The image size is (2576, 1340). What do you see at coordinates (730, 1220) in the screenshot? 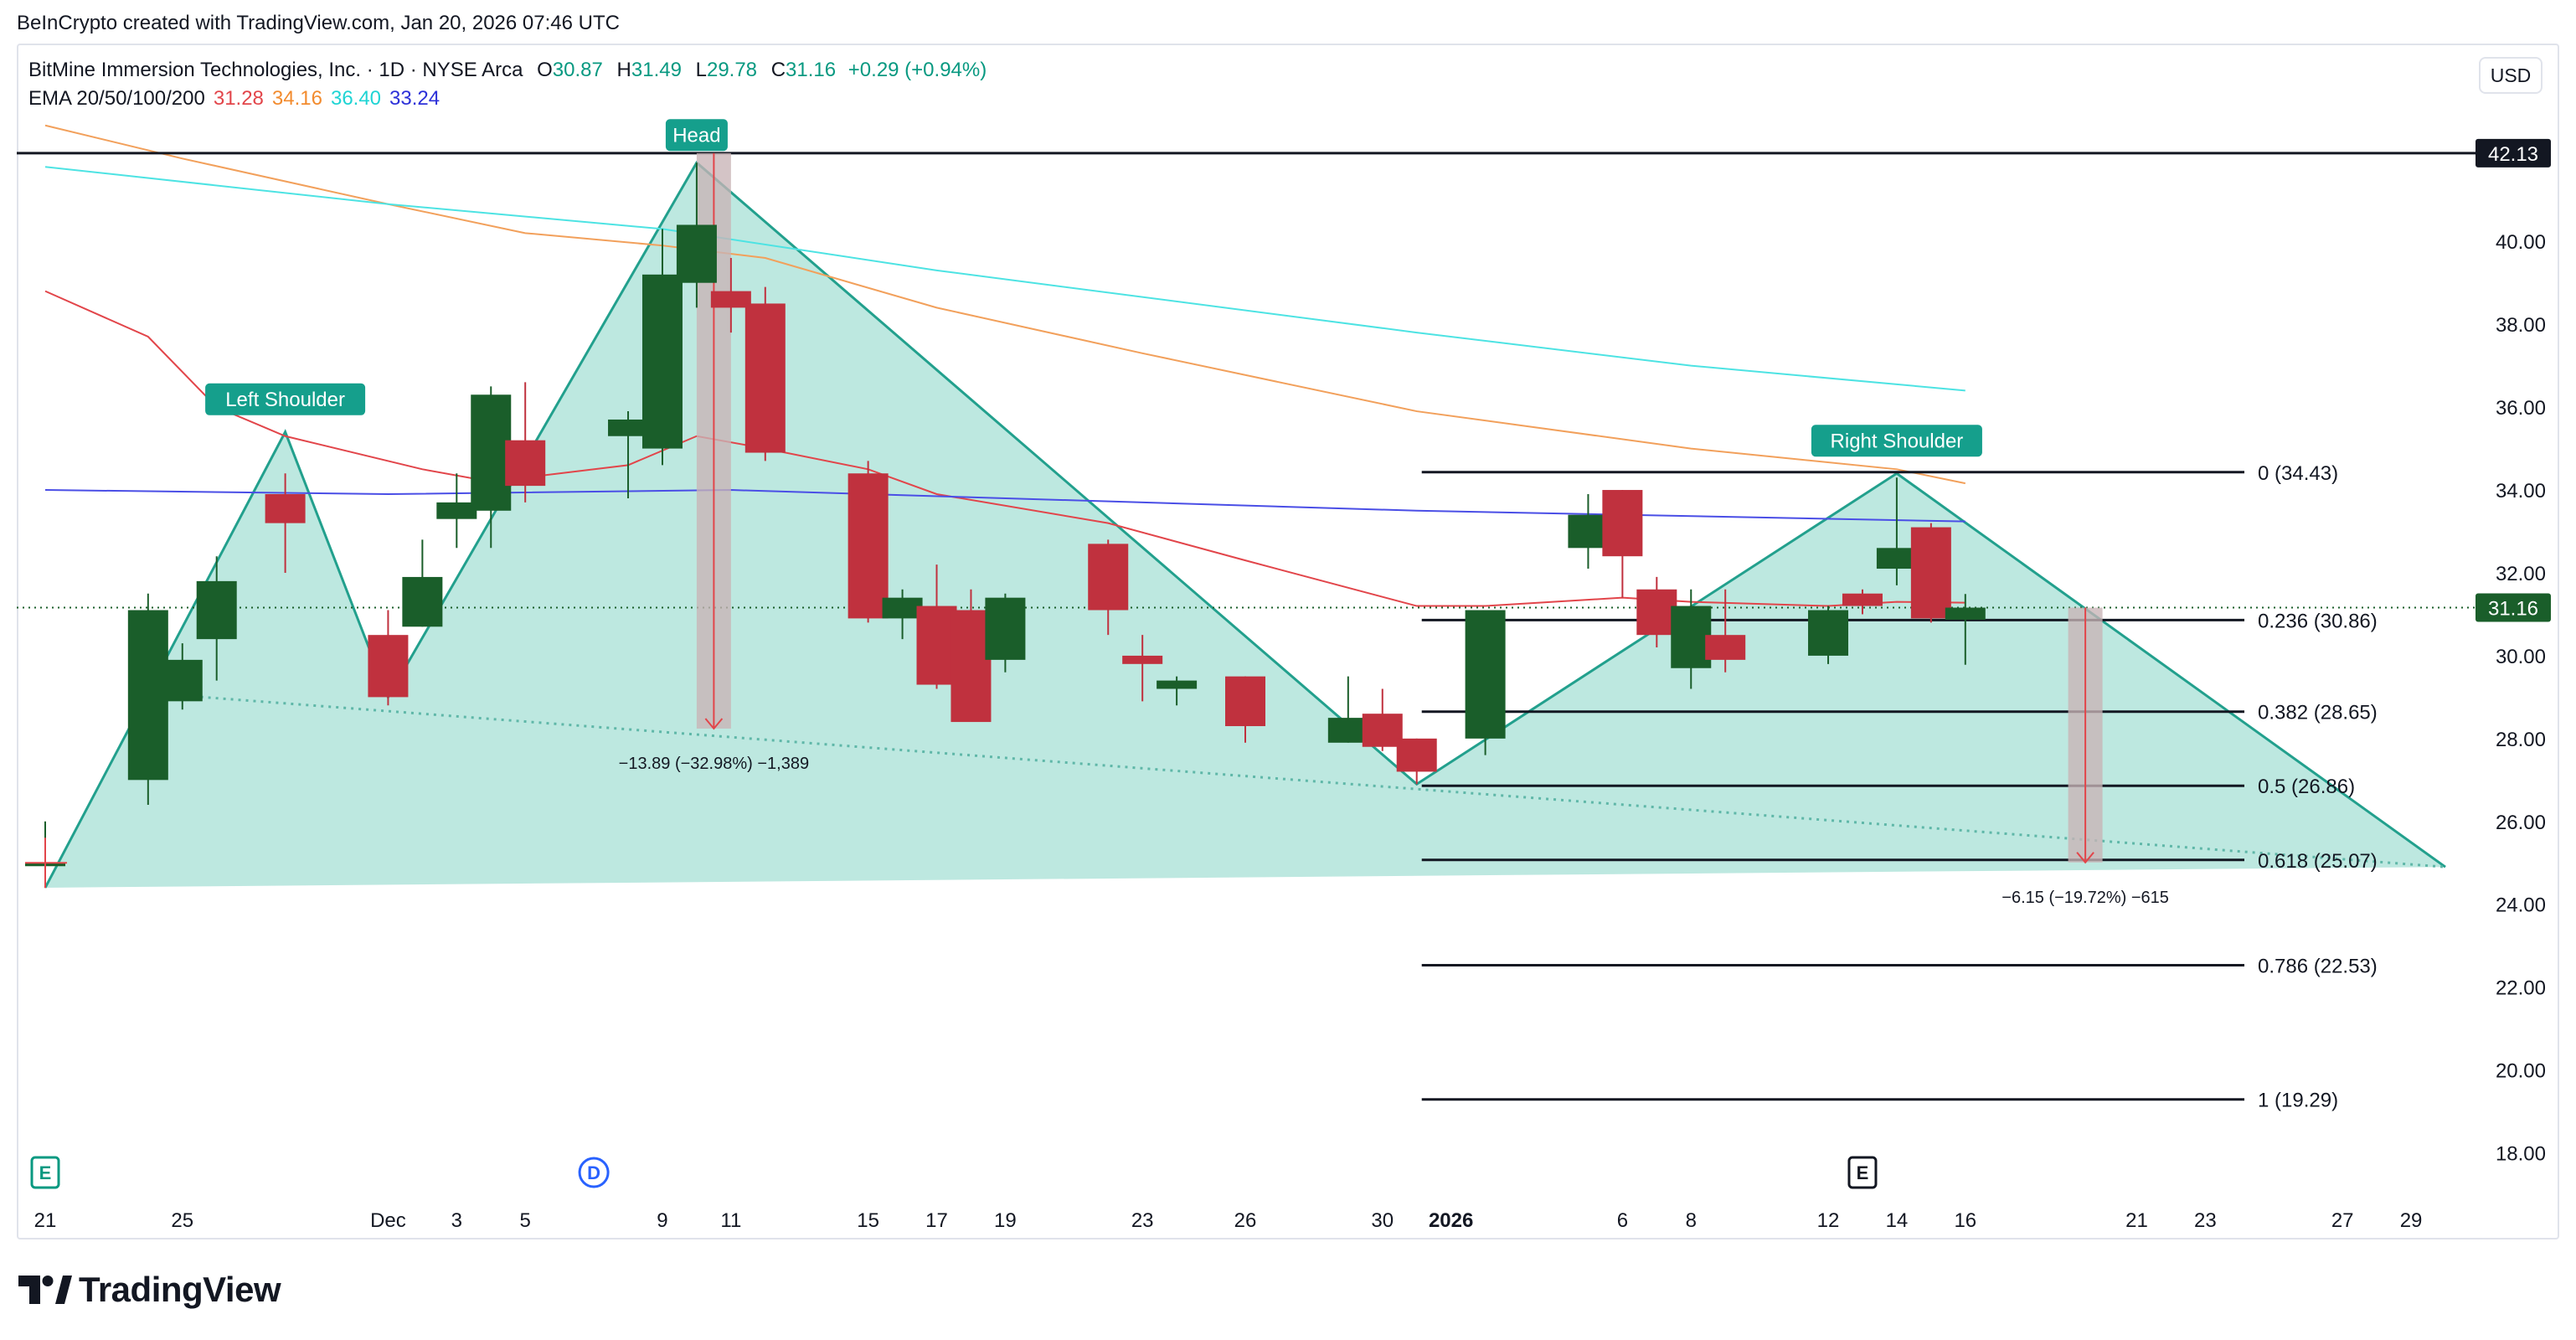
I see `x-tick-label: 11` at bounding box center [730, 1220].